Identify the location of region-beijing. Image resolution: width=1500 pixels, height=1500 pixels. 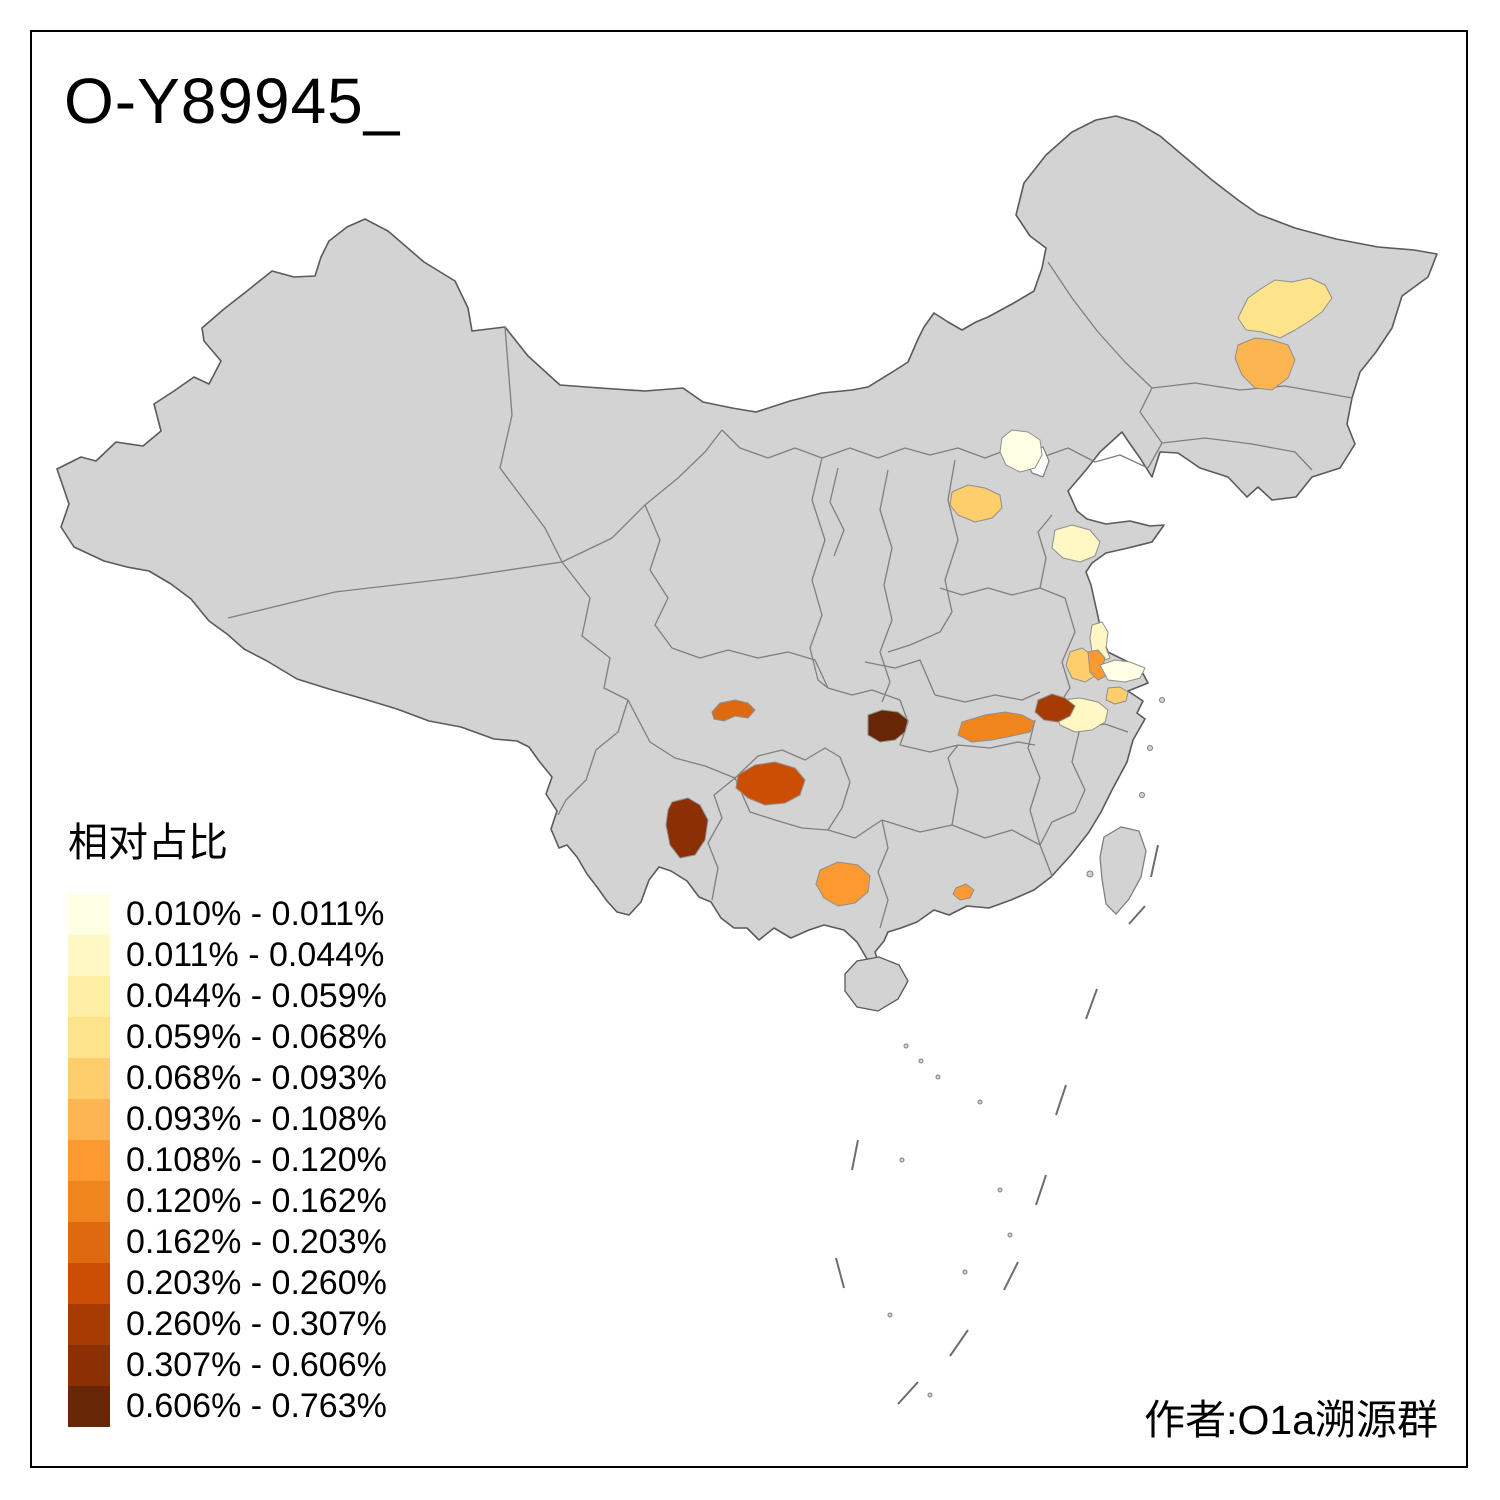
(1021, 451).